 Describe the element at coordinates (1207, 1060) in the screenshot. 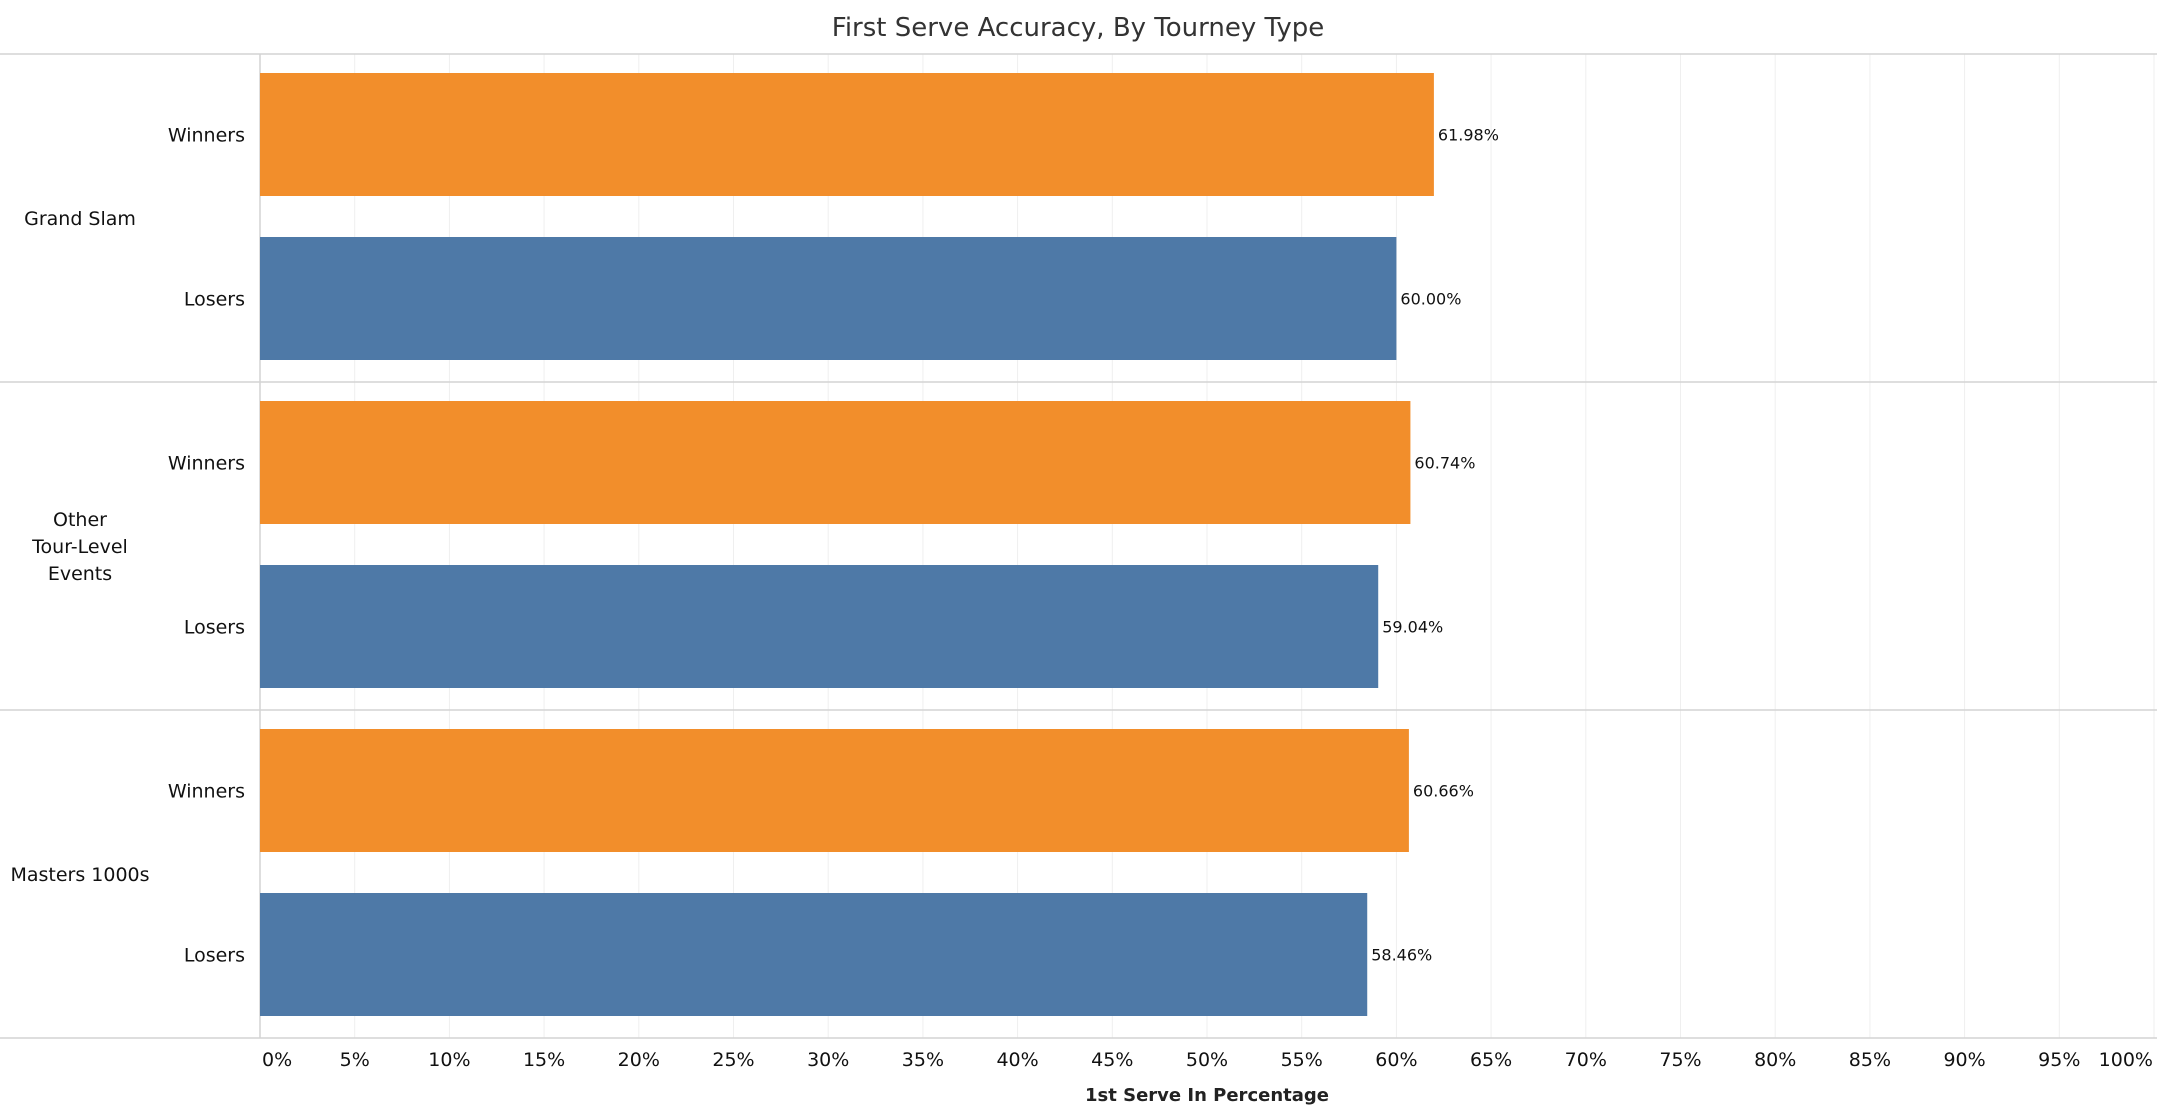

I see `x-tick-label: 50%` at that location.